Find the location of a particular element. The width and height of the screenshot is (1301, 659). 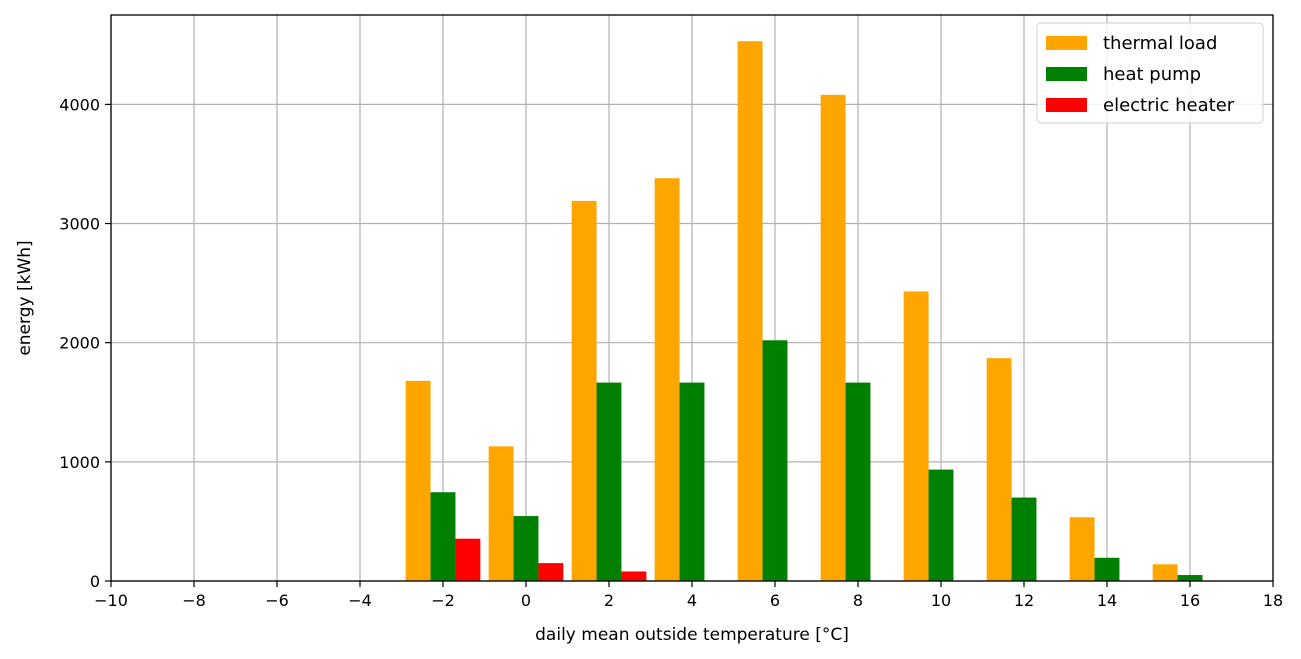

x-tick-label: 12 is located at coordinates (1024, 600).